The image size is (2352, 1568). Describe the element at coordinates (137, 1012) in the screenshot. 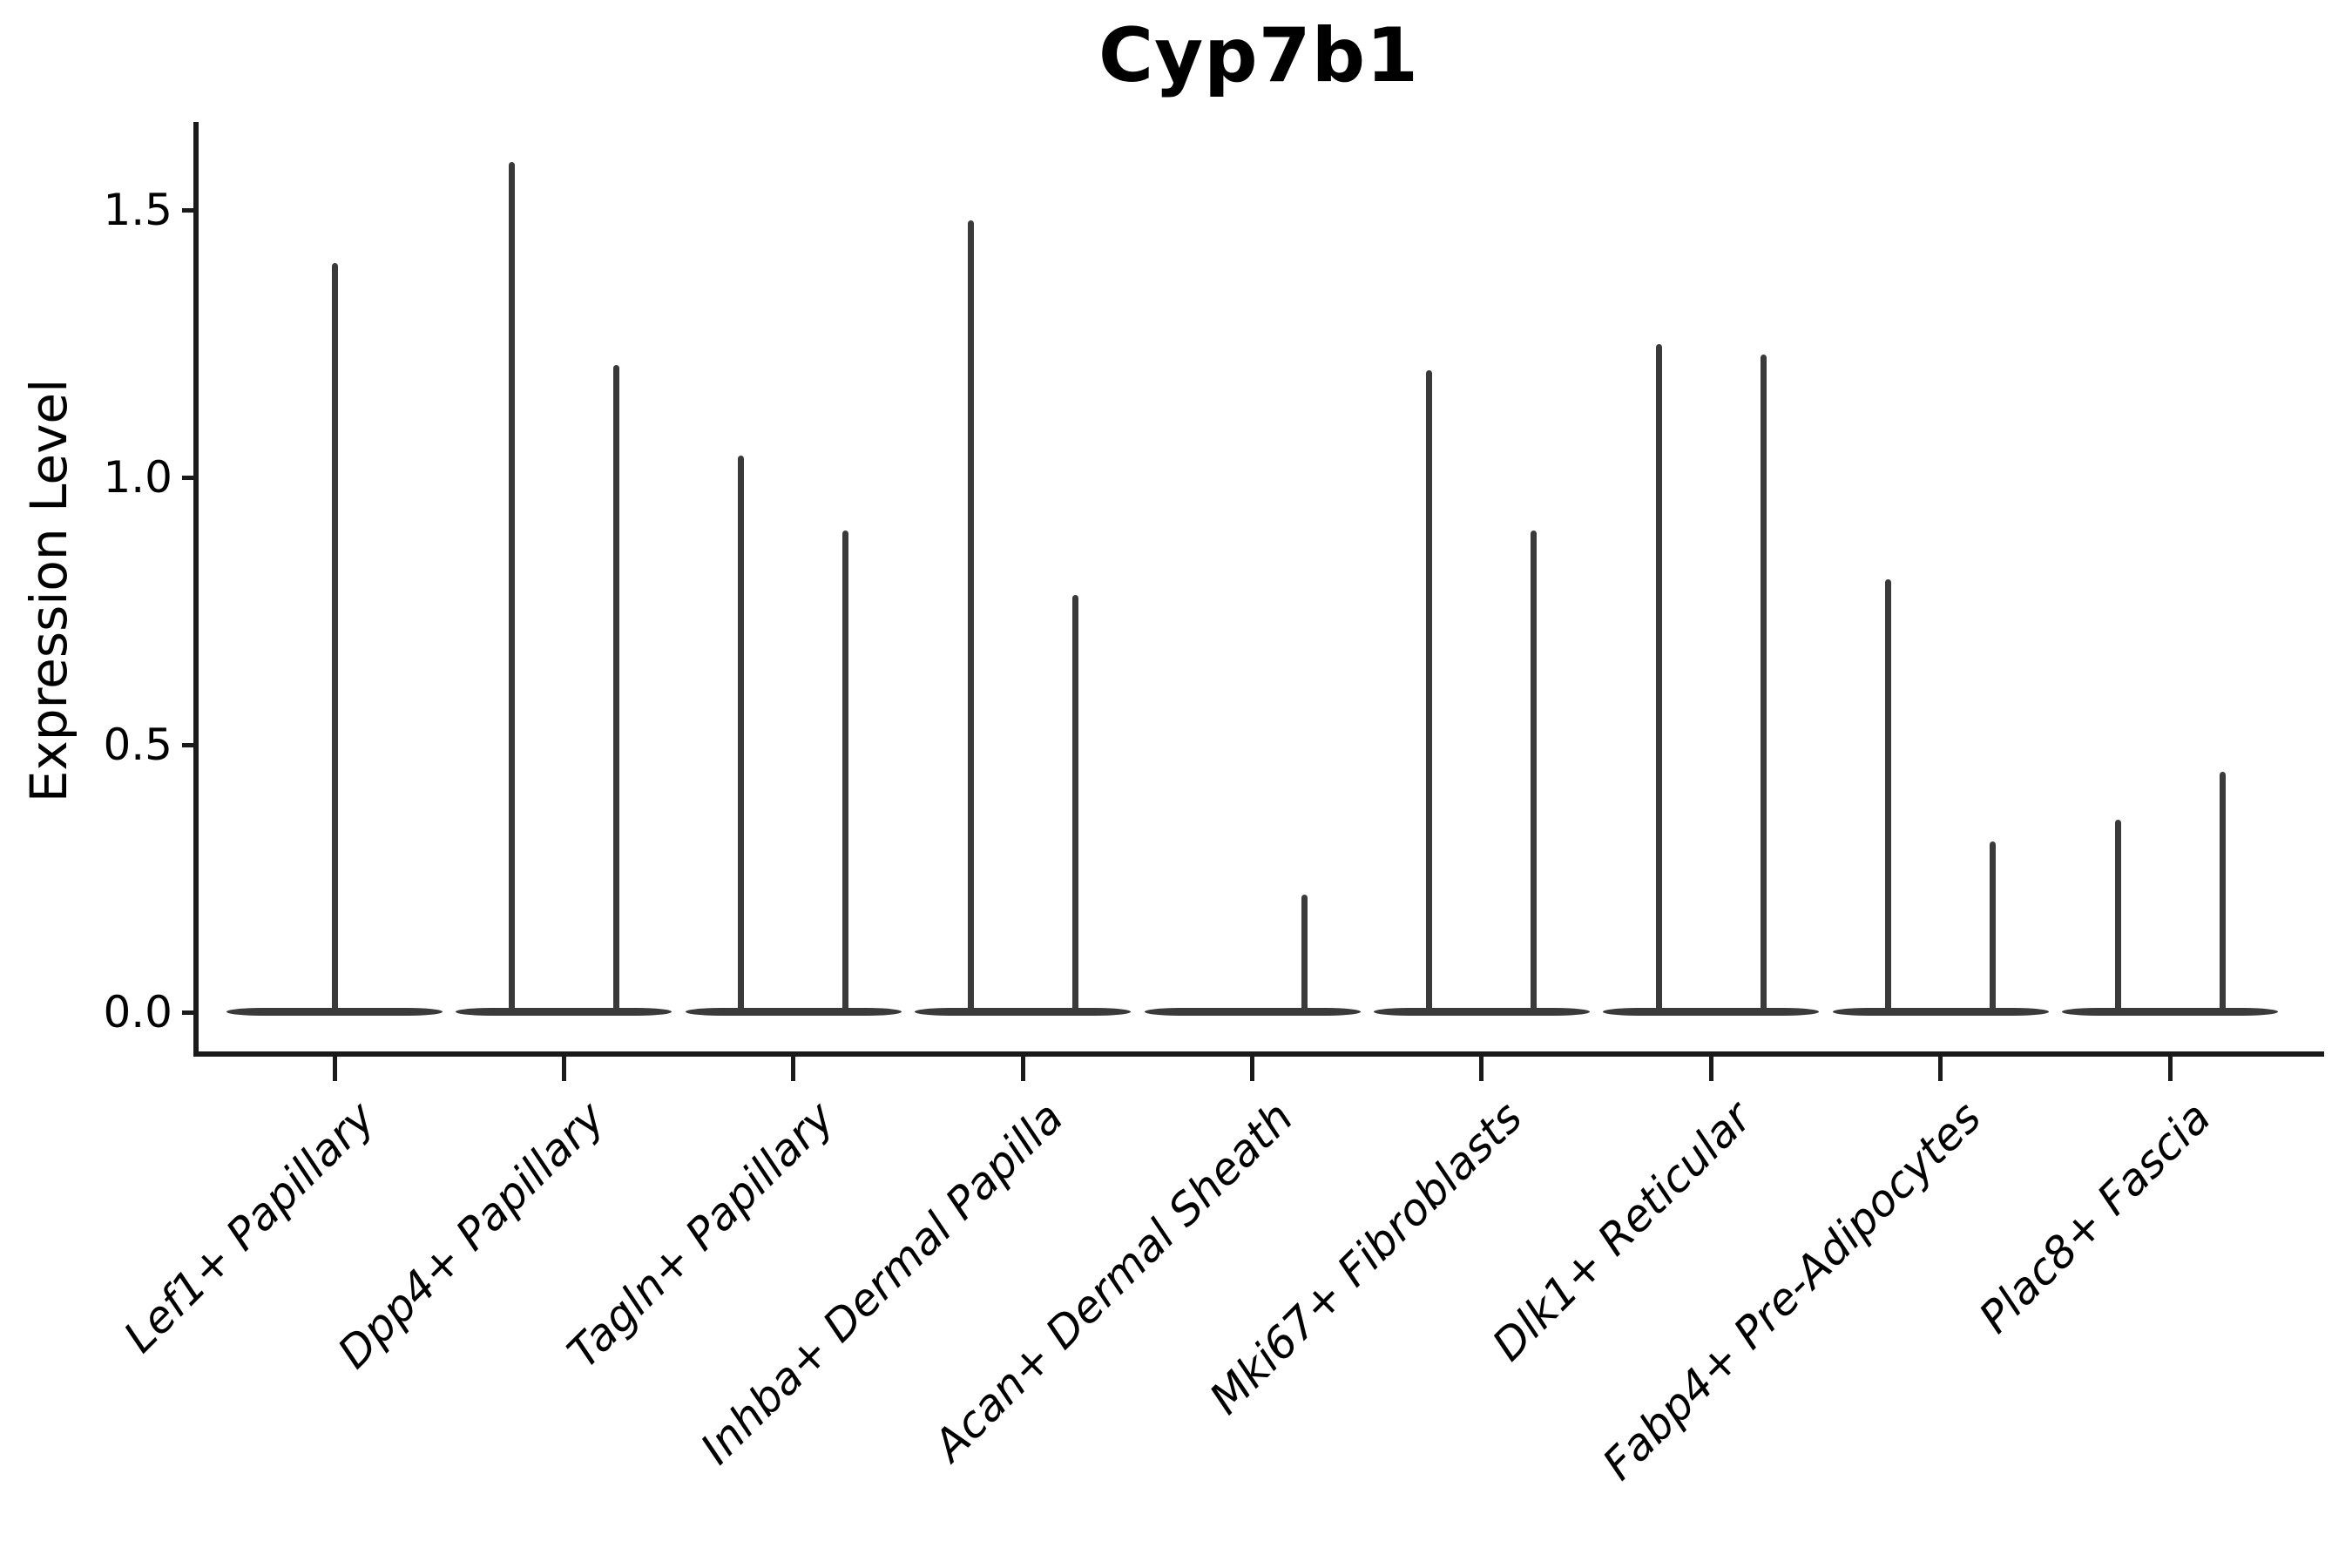

I see `y-tick-label: 0.0` at that location.